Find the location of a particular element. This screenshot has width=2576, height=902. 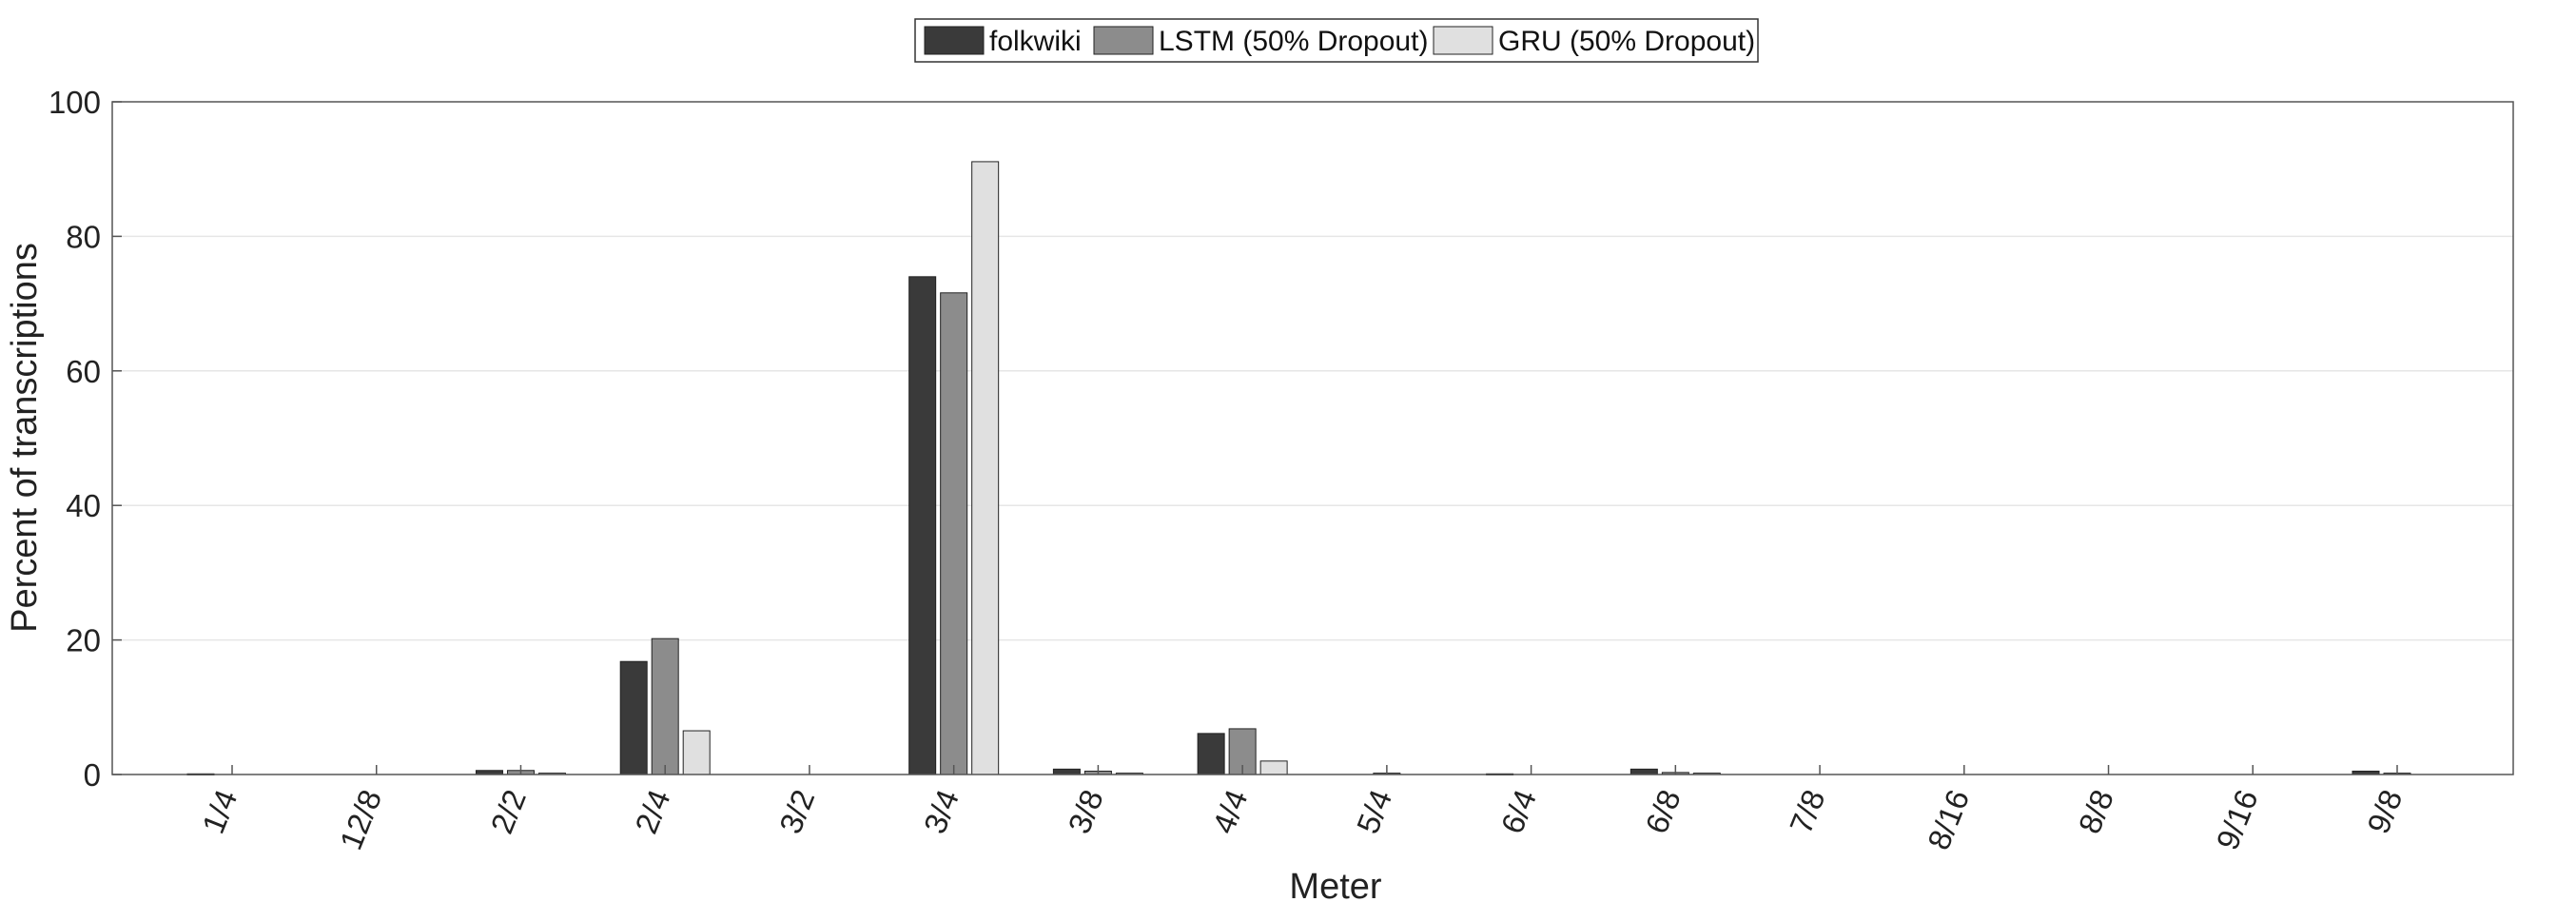

x-tick-label: 3/8 is located at coordinates (1085, 811).